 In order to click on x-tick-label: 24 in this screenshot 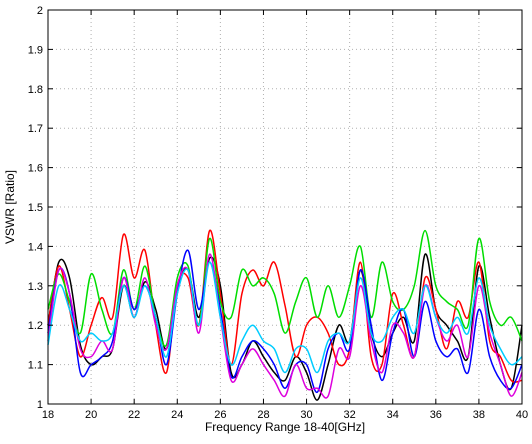, I will do `click(177, 415)`.